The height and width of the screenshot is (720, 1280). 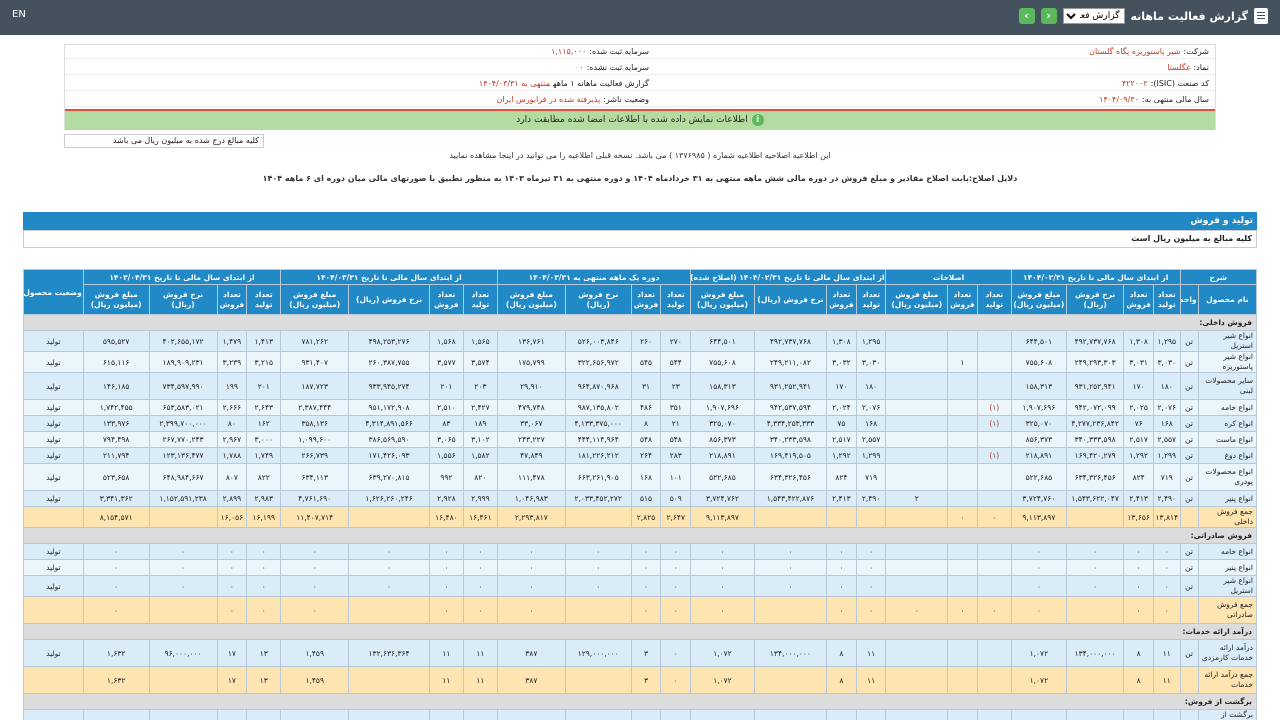 What do you see at coordinates (640, 322) in the screenshot?
I see `category-row: فروش داخلی:` at bounding box center [640, 322].